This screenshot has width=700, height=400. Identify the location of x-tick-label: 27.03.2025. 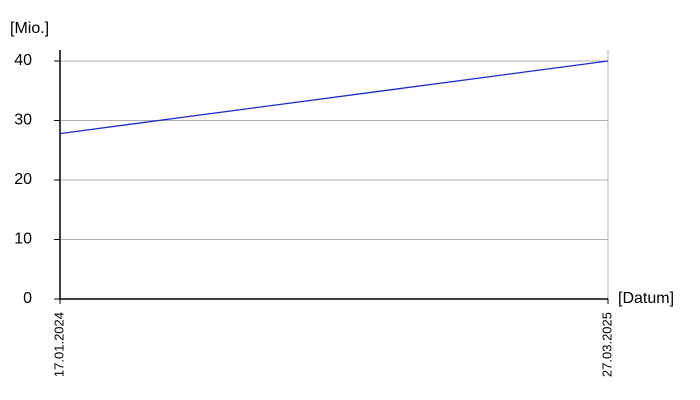
(606, 344).